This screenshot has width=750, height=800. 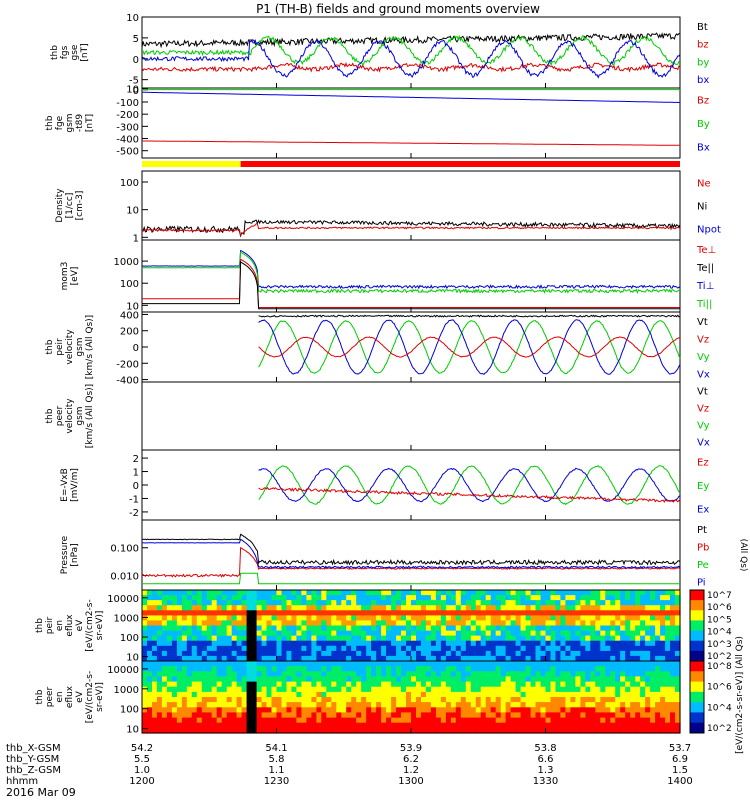 I want to click on y-tick-label: -400, so click(x=127, y=140).